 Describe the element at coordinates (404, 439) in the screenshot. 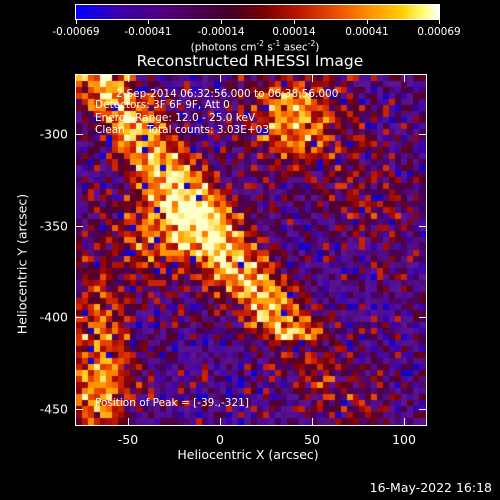

I see `x-tick-label: 100` at that location.